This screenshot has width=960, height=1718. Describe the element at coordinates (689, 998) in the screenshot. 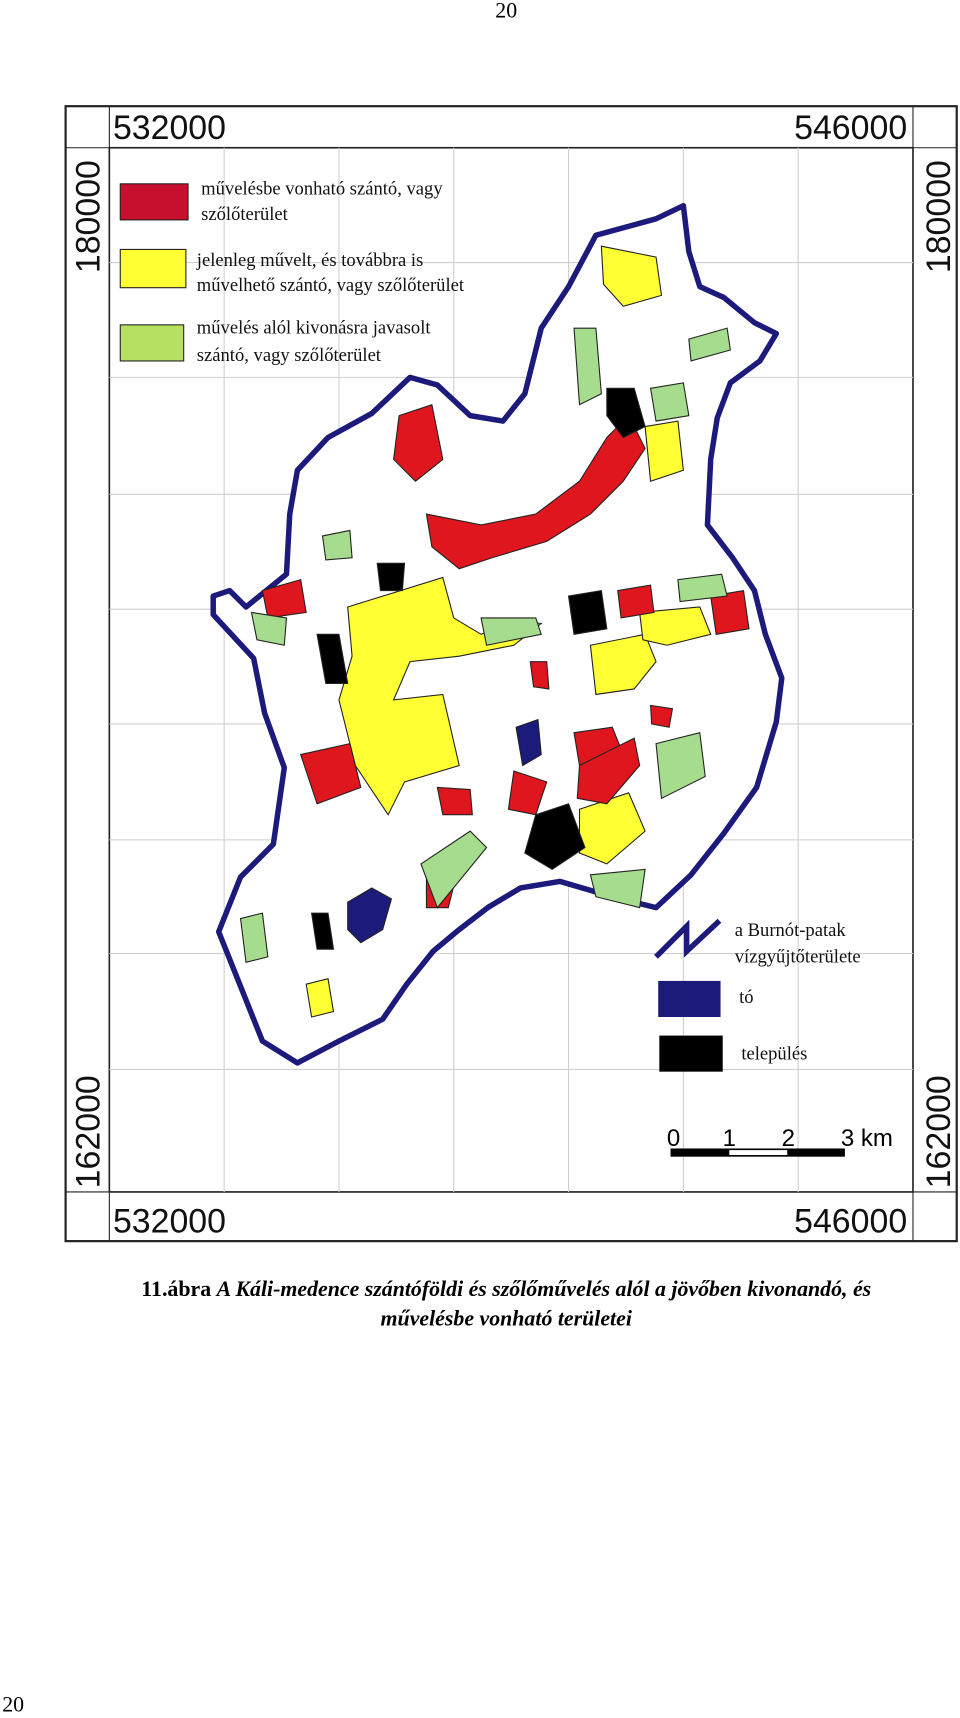

I see `legend-lake-swatch` at that location.